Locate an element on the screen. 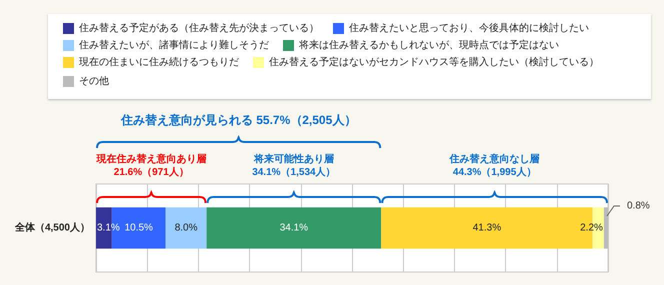 The width and height of the screenshot is (664, 285). text: 将来可能性あり層 34.1%（1,534人） is located at coordinates (294, 165).